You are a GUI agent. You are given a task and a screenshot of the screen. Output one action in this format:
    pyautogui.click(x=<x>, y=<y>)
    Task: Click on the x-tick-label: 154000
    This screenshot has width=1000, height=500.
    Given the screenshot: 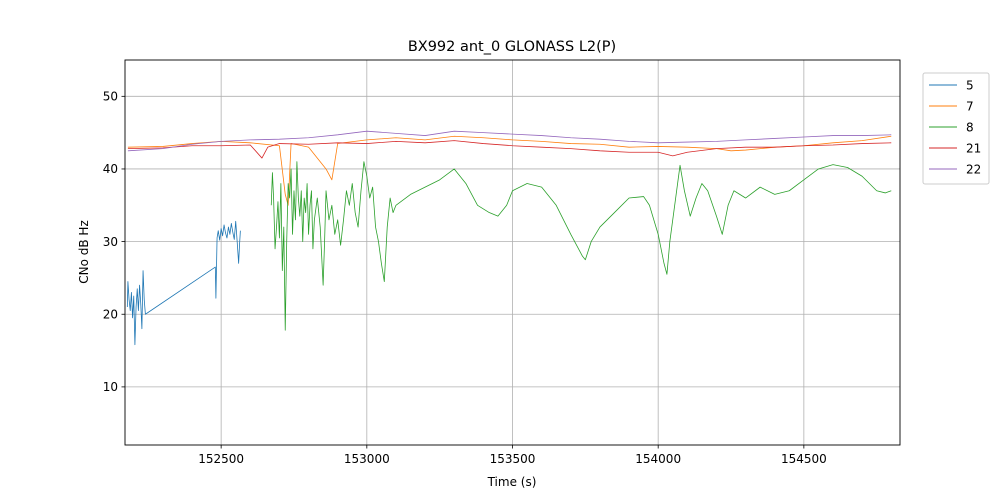 What is the action you would take?
    pyautogui.click(x=658, y=459)
    